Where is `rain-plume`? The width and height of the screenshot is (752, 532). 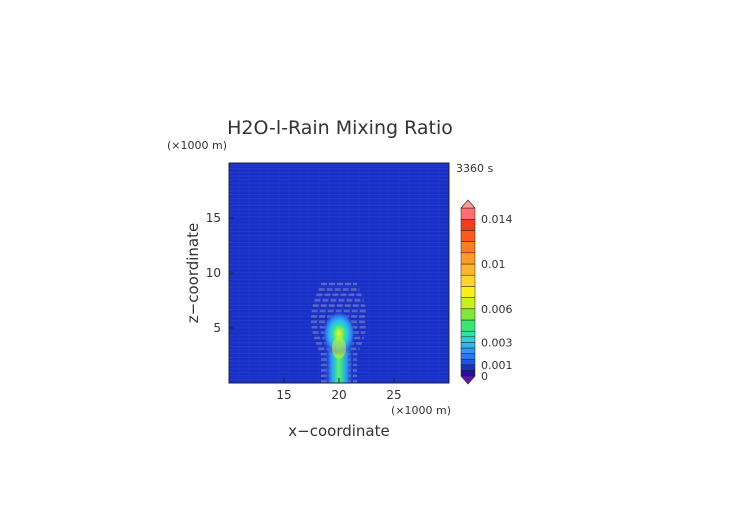
rain-plume is located at coordinates (339, 347).